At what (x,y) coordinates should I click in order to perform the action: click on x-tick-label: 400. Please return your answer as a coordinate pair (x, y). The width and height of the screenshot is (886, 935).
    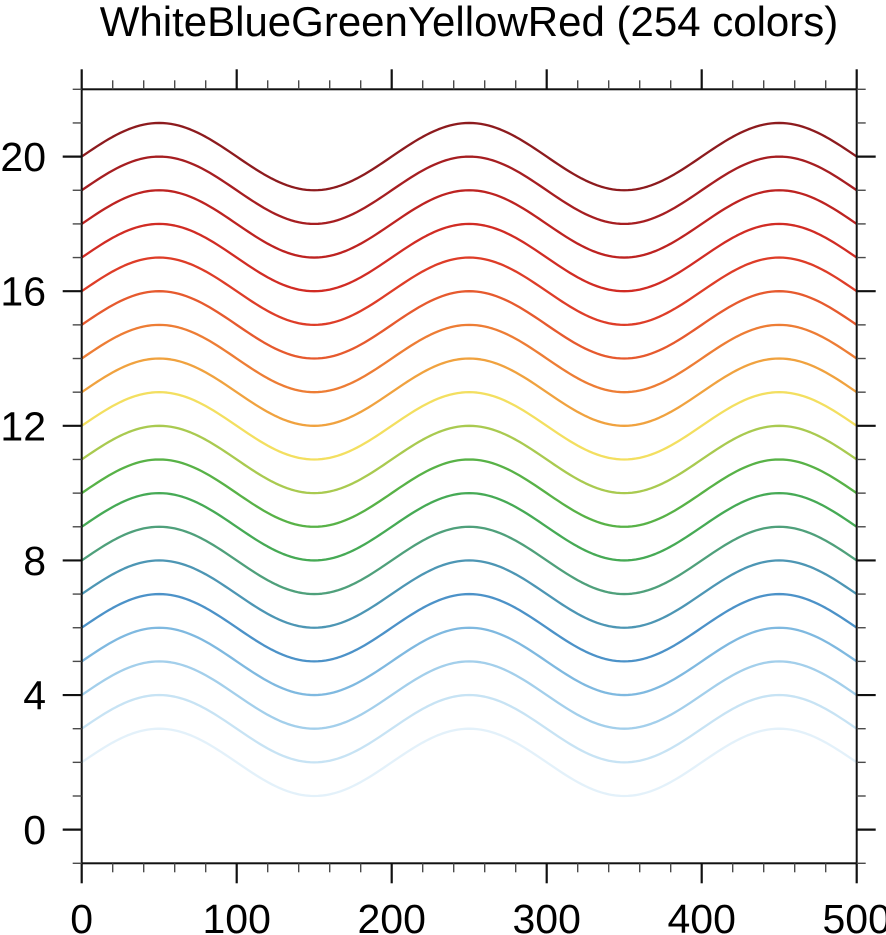
    Looking at the image, I should click on (701, 915).